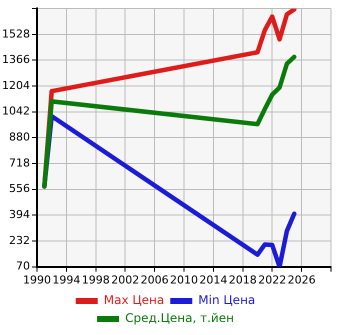 The image size is (345, 335). What do you see at coordinates (227, 300) in the screenshot?
I see `legend-label: Min Цена` at bounding box center [227, 300].